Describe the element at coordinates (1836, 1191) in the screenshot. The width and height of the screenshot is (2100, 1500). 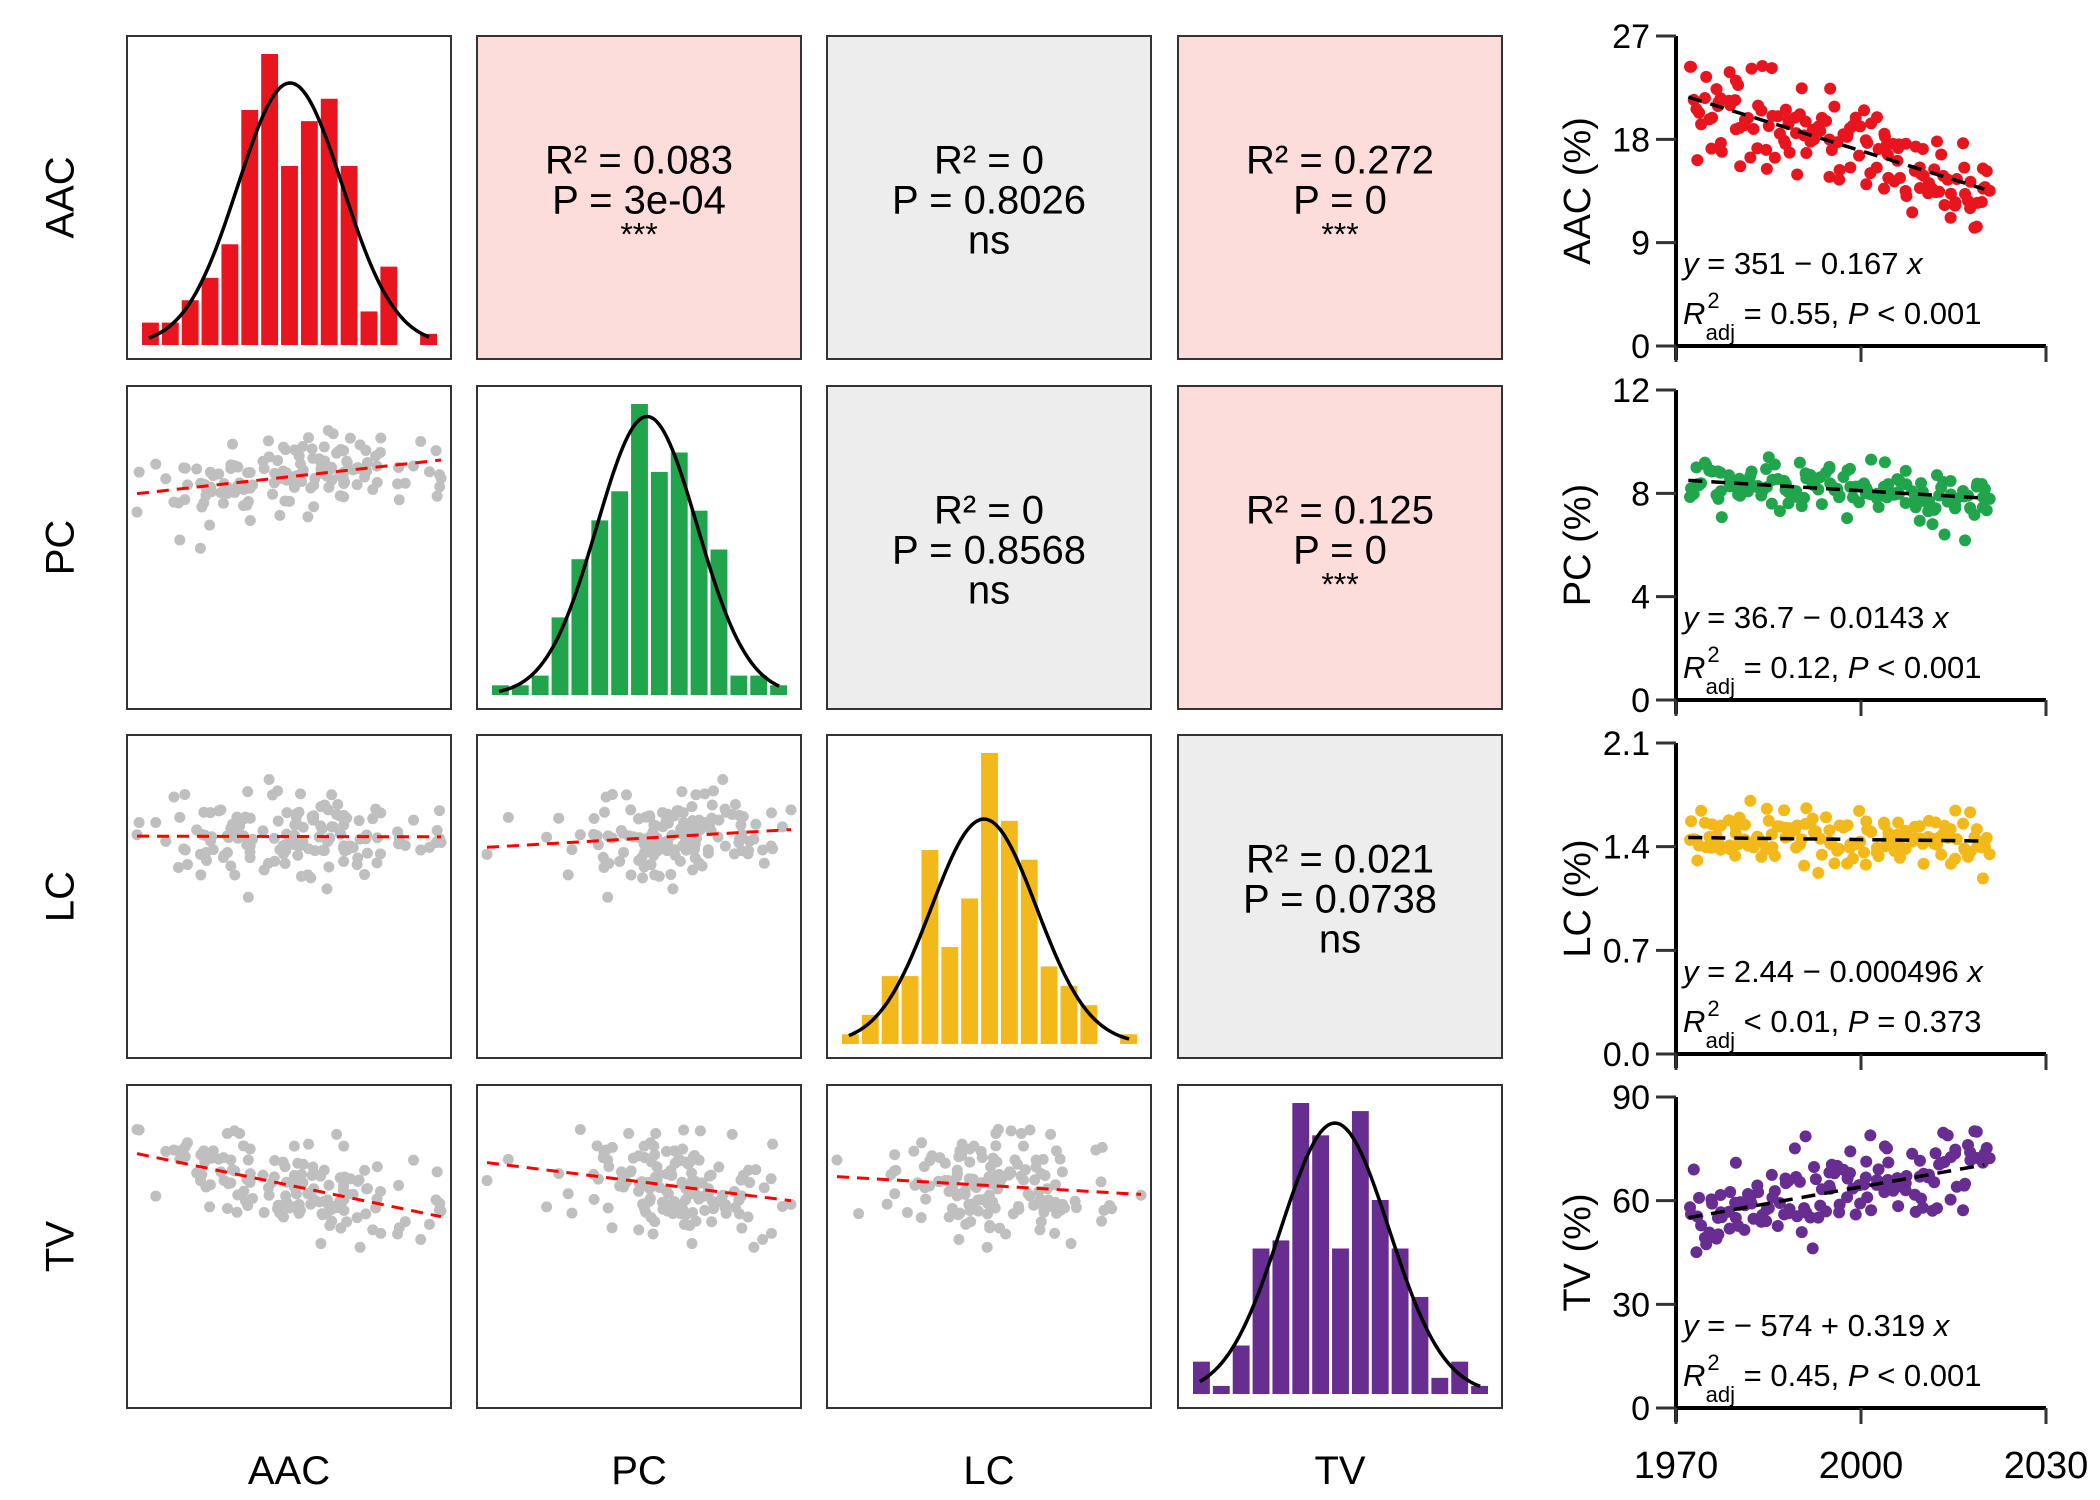
I see `trend-line` at that location.